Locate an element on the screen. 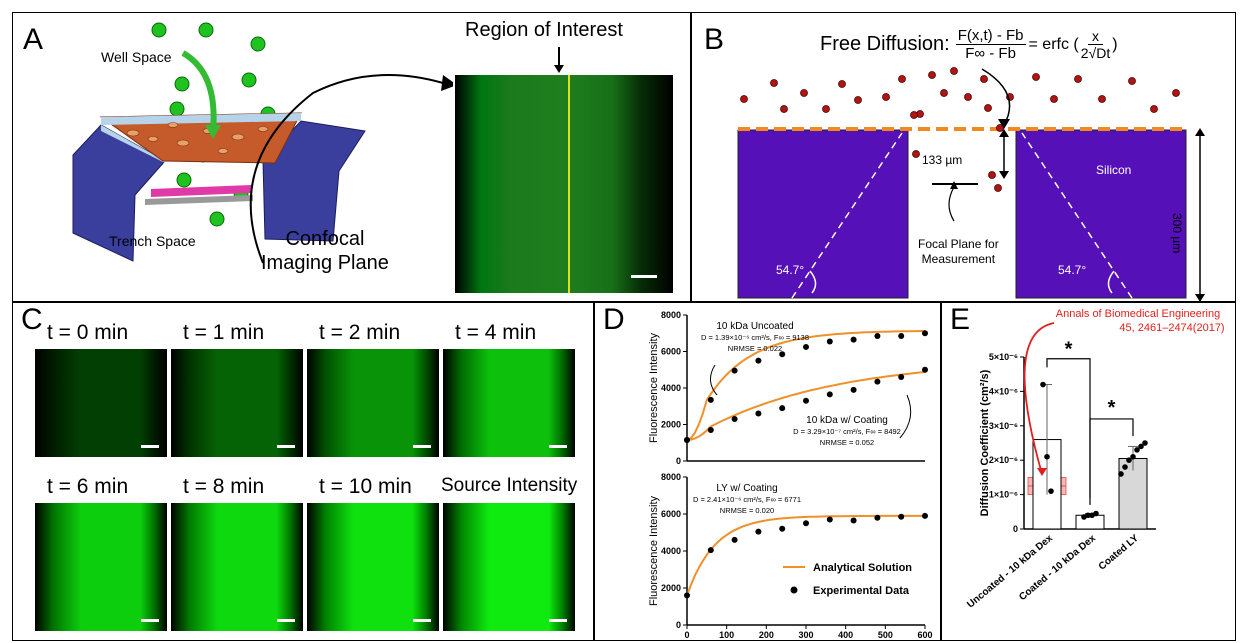  legend-line-label: Analytical Solution is located at coordinates (862, 568).